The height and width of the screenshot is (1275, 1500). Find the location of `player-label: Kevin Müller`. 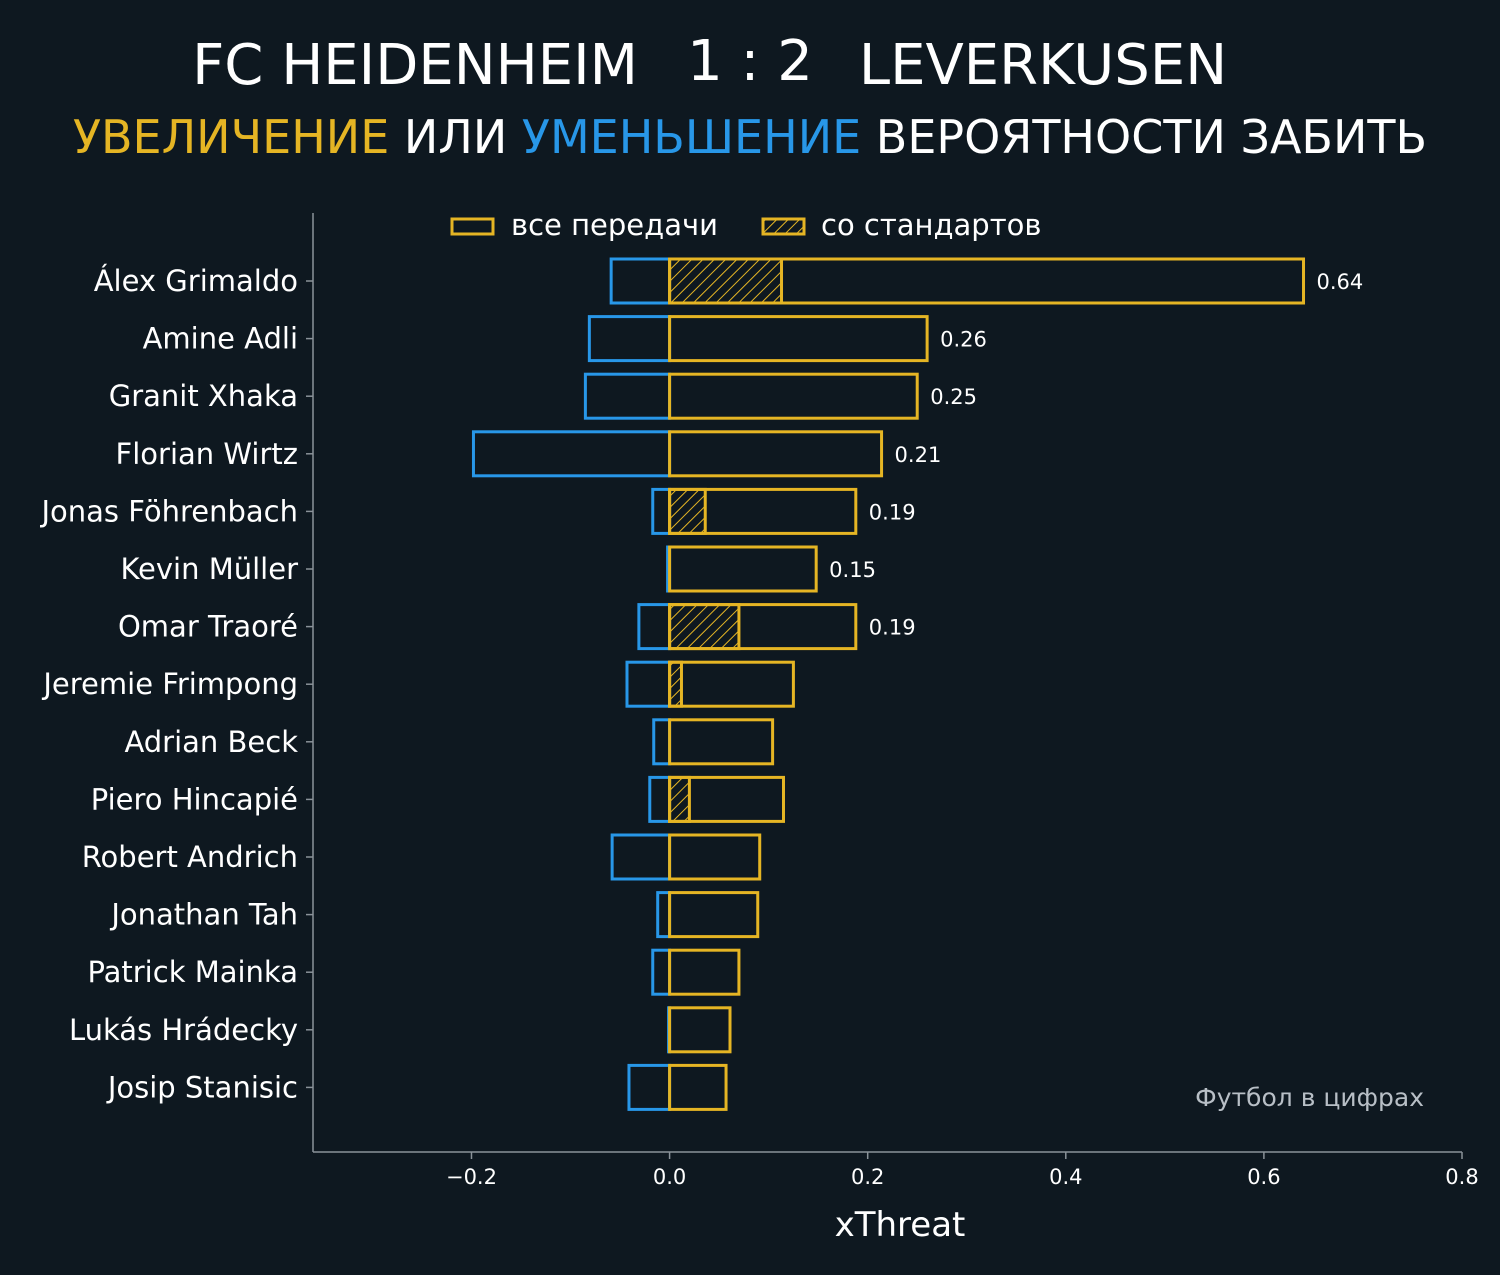

player-label: Kevin Müller is located at coordinates (209, 569).